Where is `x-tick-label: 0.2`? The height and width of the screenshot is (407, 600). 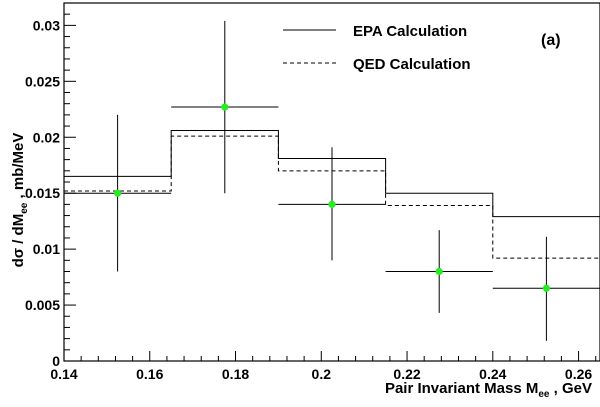
x-tick-label: 0.2 is located at coordinates (322, 374).